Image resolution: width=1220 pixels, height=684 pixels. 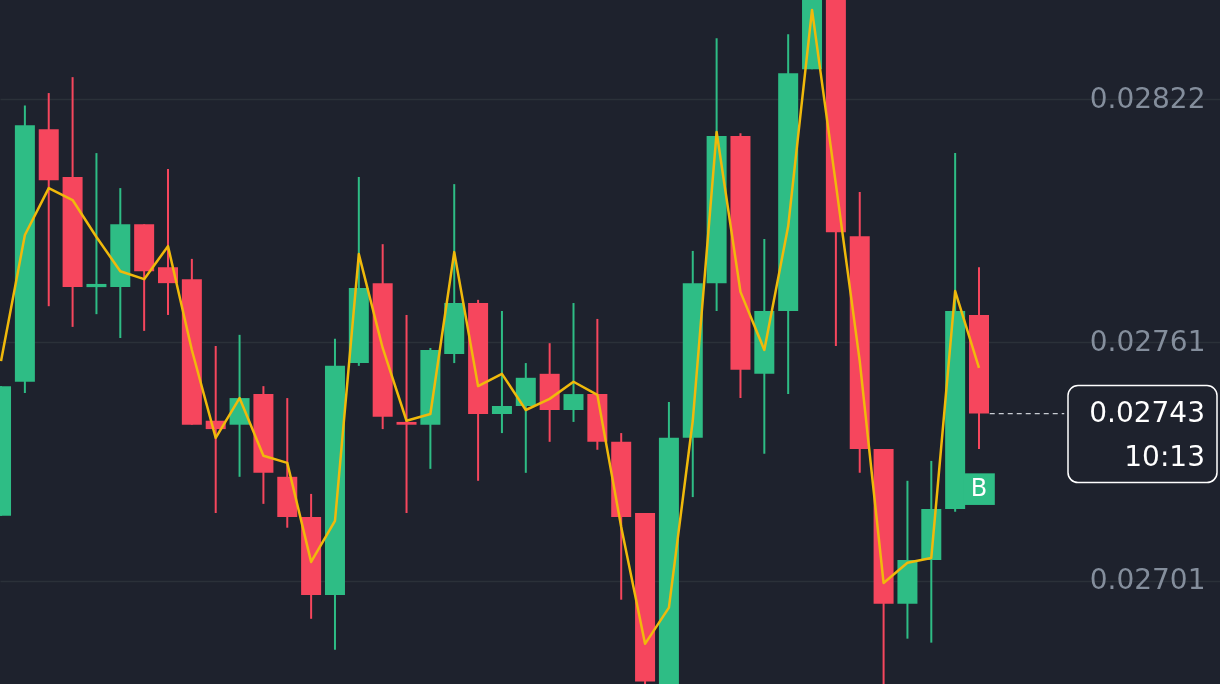 I want to click on annotation: B, so click(x=979, y=488).